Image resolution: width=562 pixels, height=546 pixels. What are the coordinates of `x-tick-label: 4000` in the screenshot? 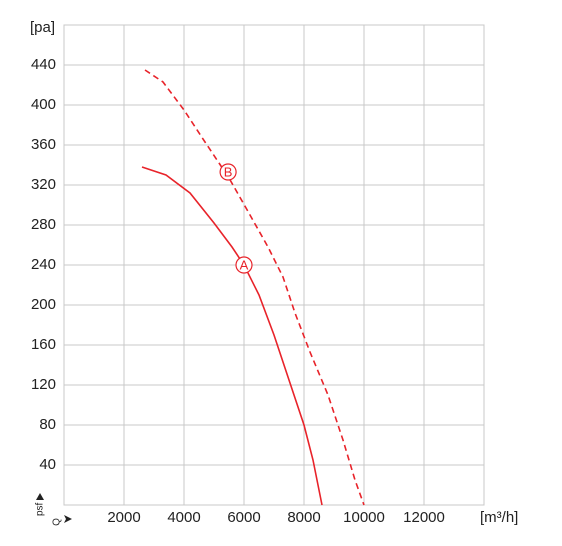 It's located at (183, 517).